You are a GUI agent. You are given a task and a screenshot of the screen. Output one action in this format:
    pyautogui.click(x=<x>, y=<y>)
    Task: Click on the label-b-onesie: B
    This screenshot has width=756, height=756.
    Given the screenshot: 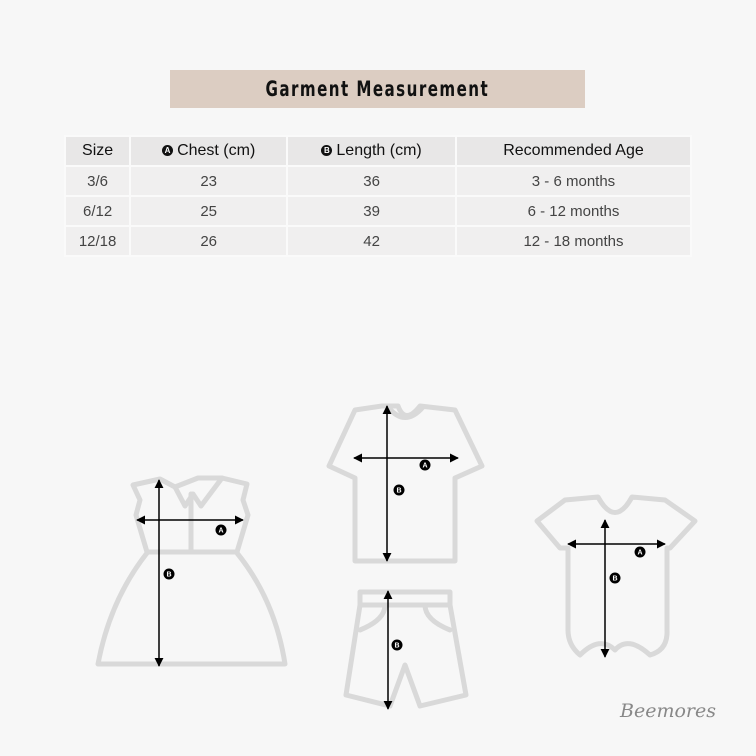 What is the action you would take?
    pyautogui.click(x=615, y=578)
    